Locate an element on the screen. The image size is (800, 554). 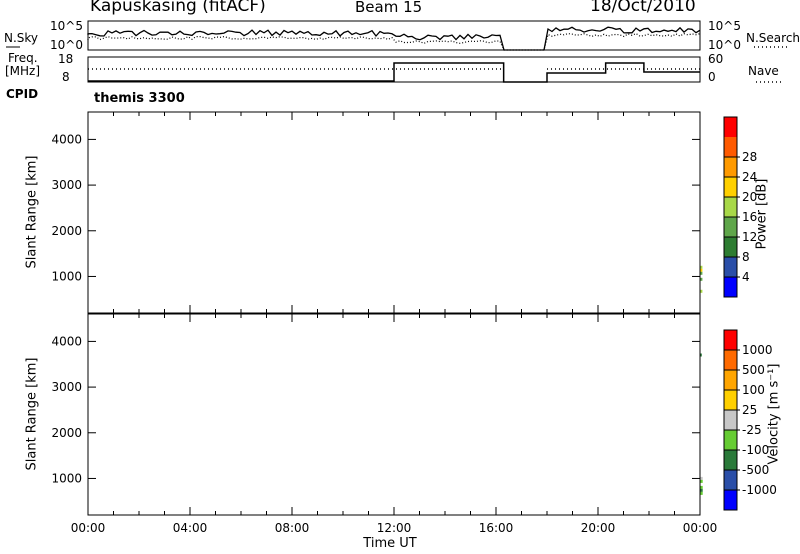
nave-tick-top: 60 is located at coordinates (716, 59).